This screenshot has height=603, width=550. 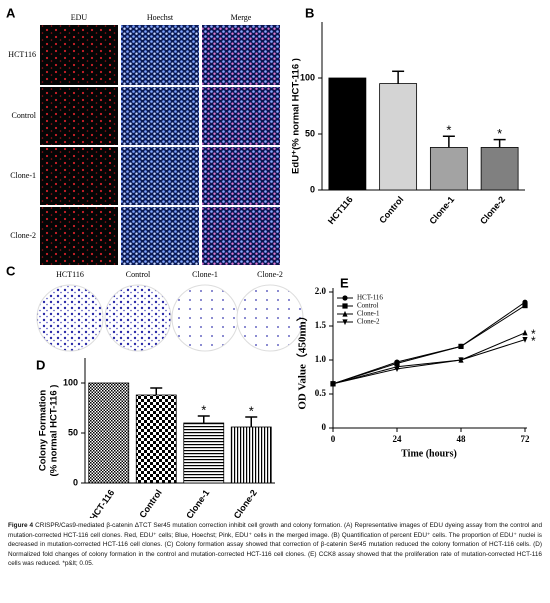 What do you see at coordinates (11, 270) in the screenshot?
I see `panel-label: C` at bounding box center [11, 270].